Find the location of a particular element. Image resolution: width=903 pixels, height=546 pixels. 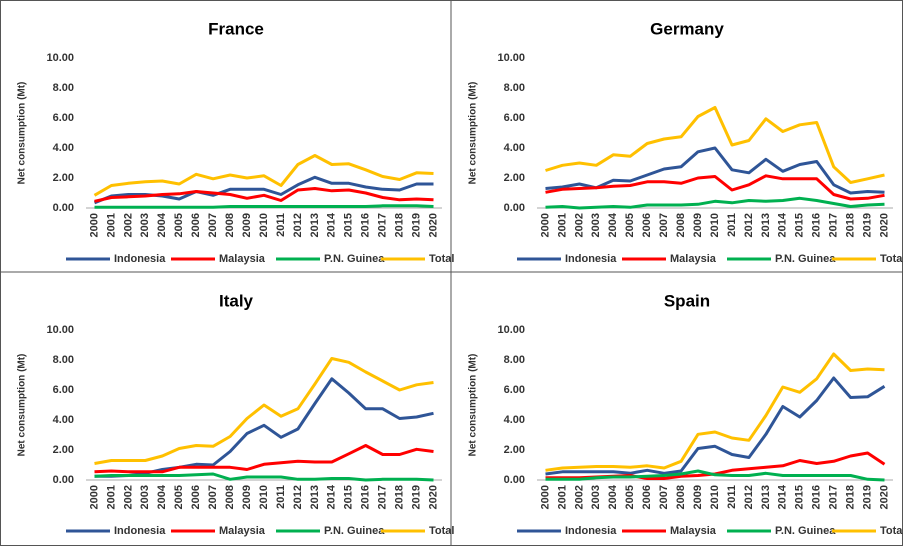

x-tick-label: 2018 is located at coordinates (851, 225).